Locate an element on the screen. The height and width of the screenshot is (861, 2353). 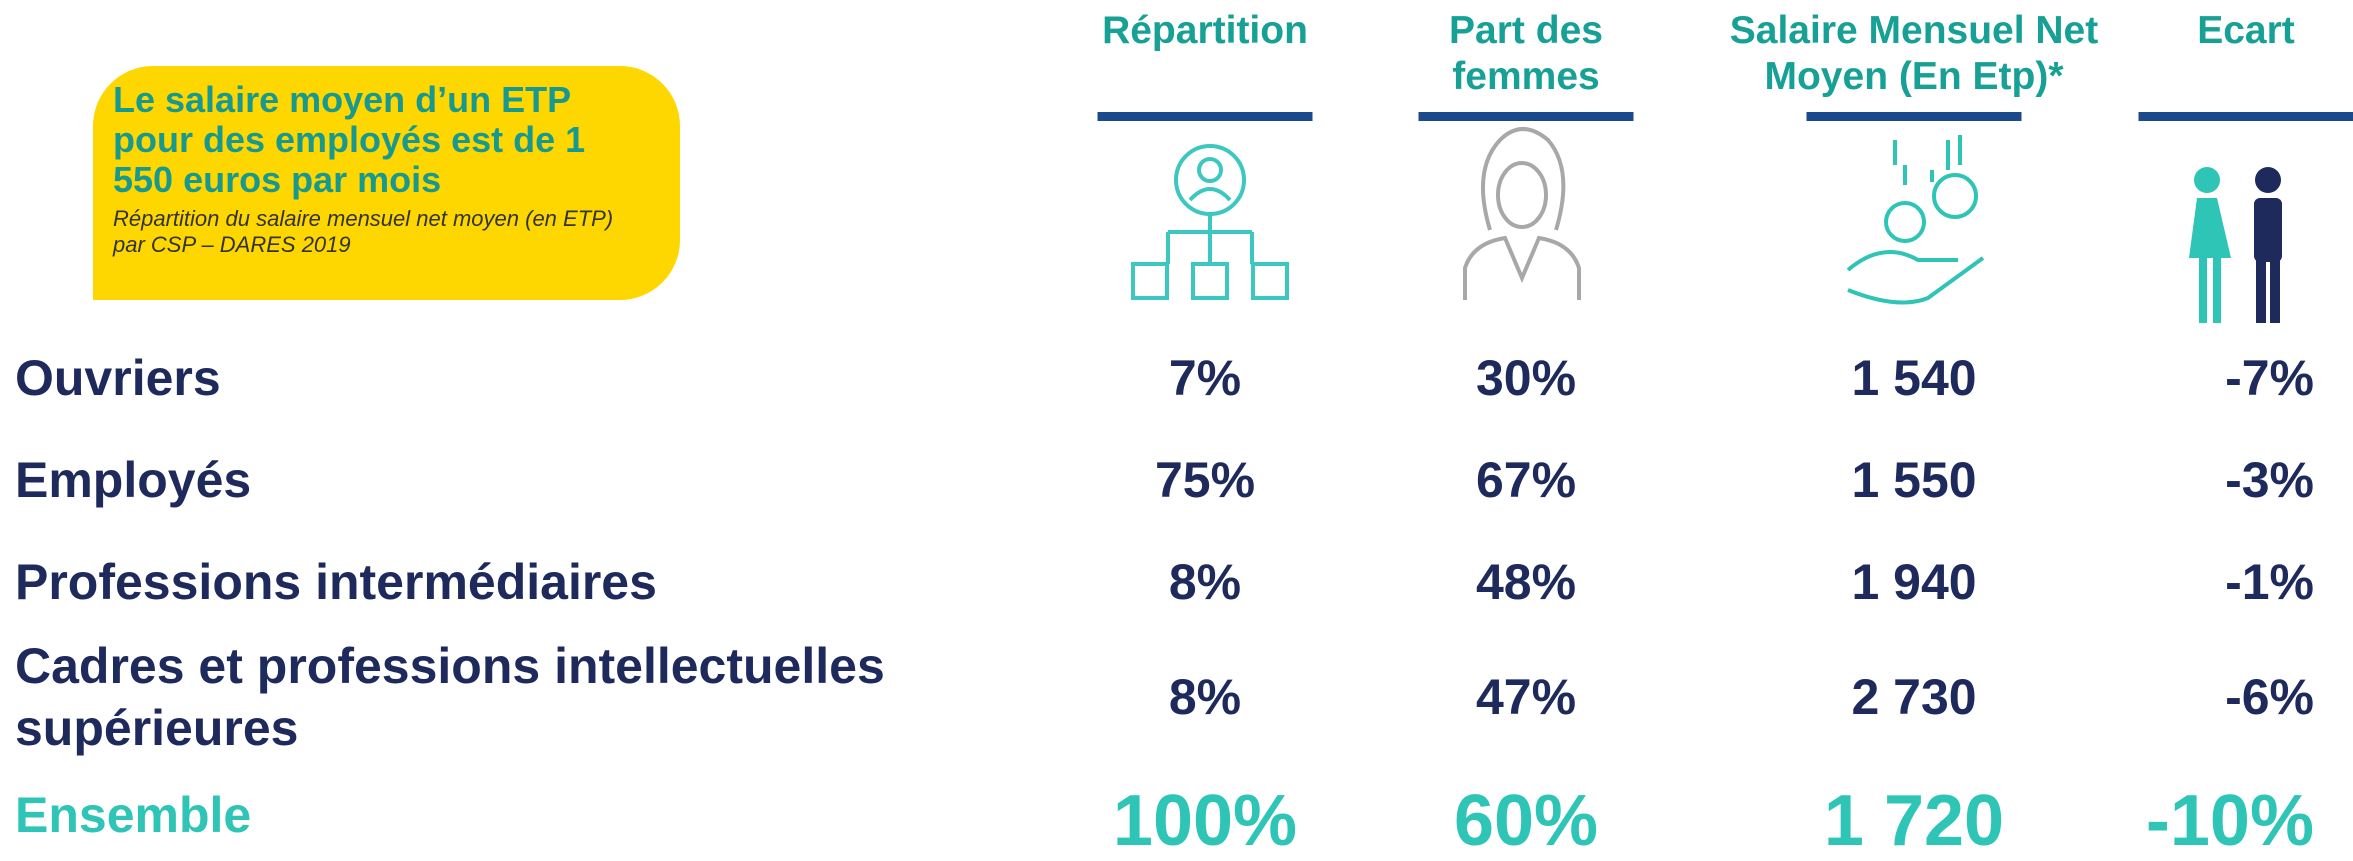
cell-value: 48% is located at coordinates (1526, 582).